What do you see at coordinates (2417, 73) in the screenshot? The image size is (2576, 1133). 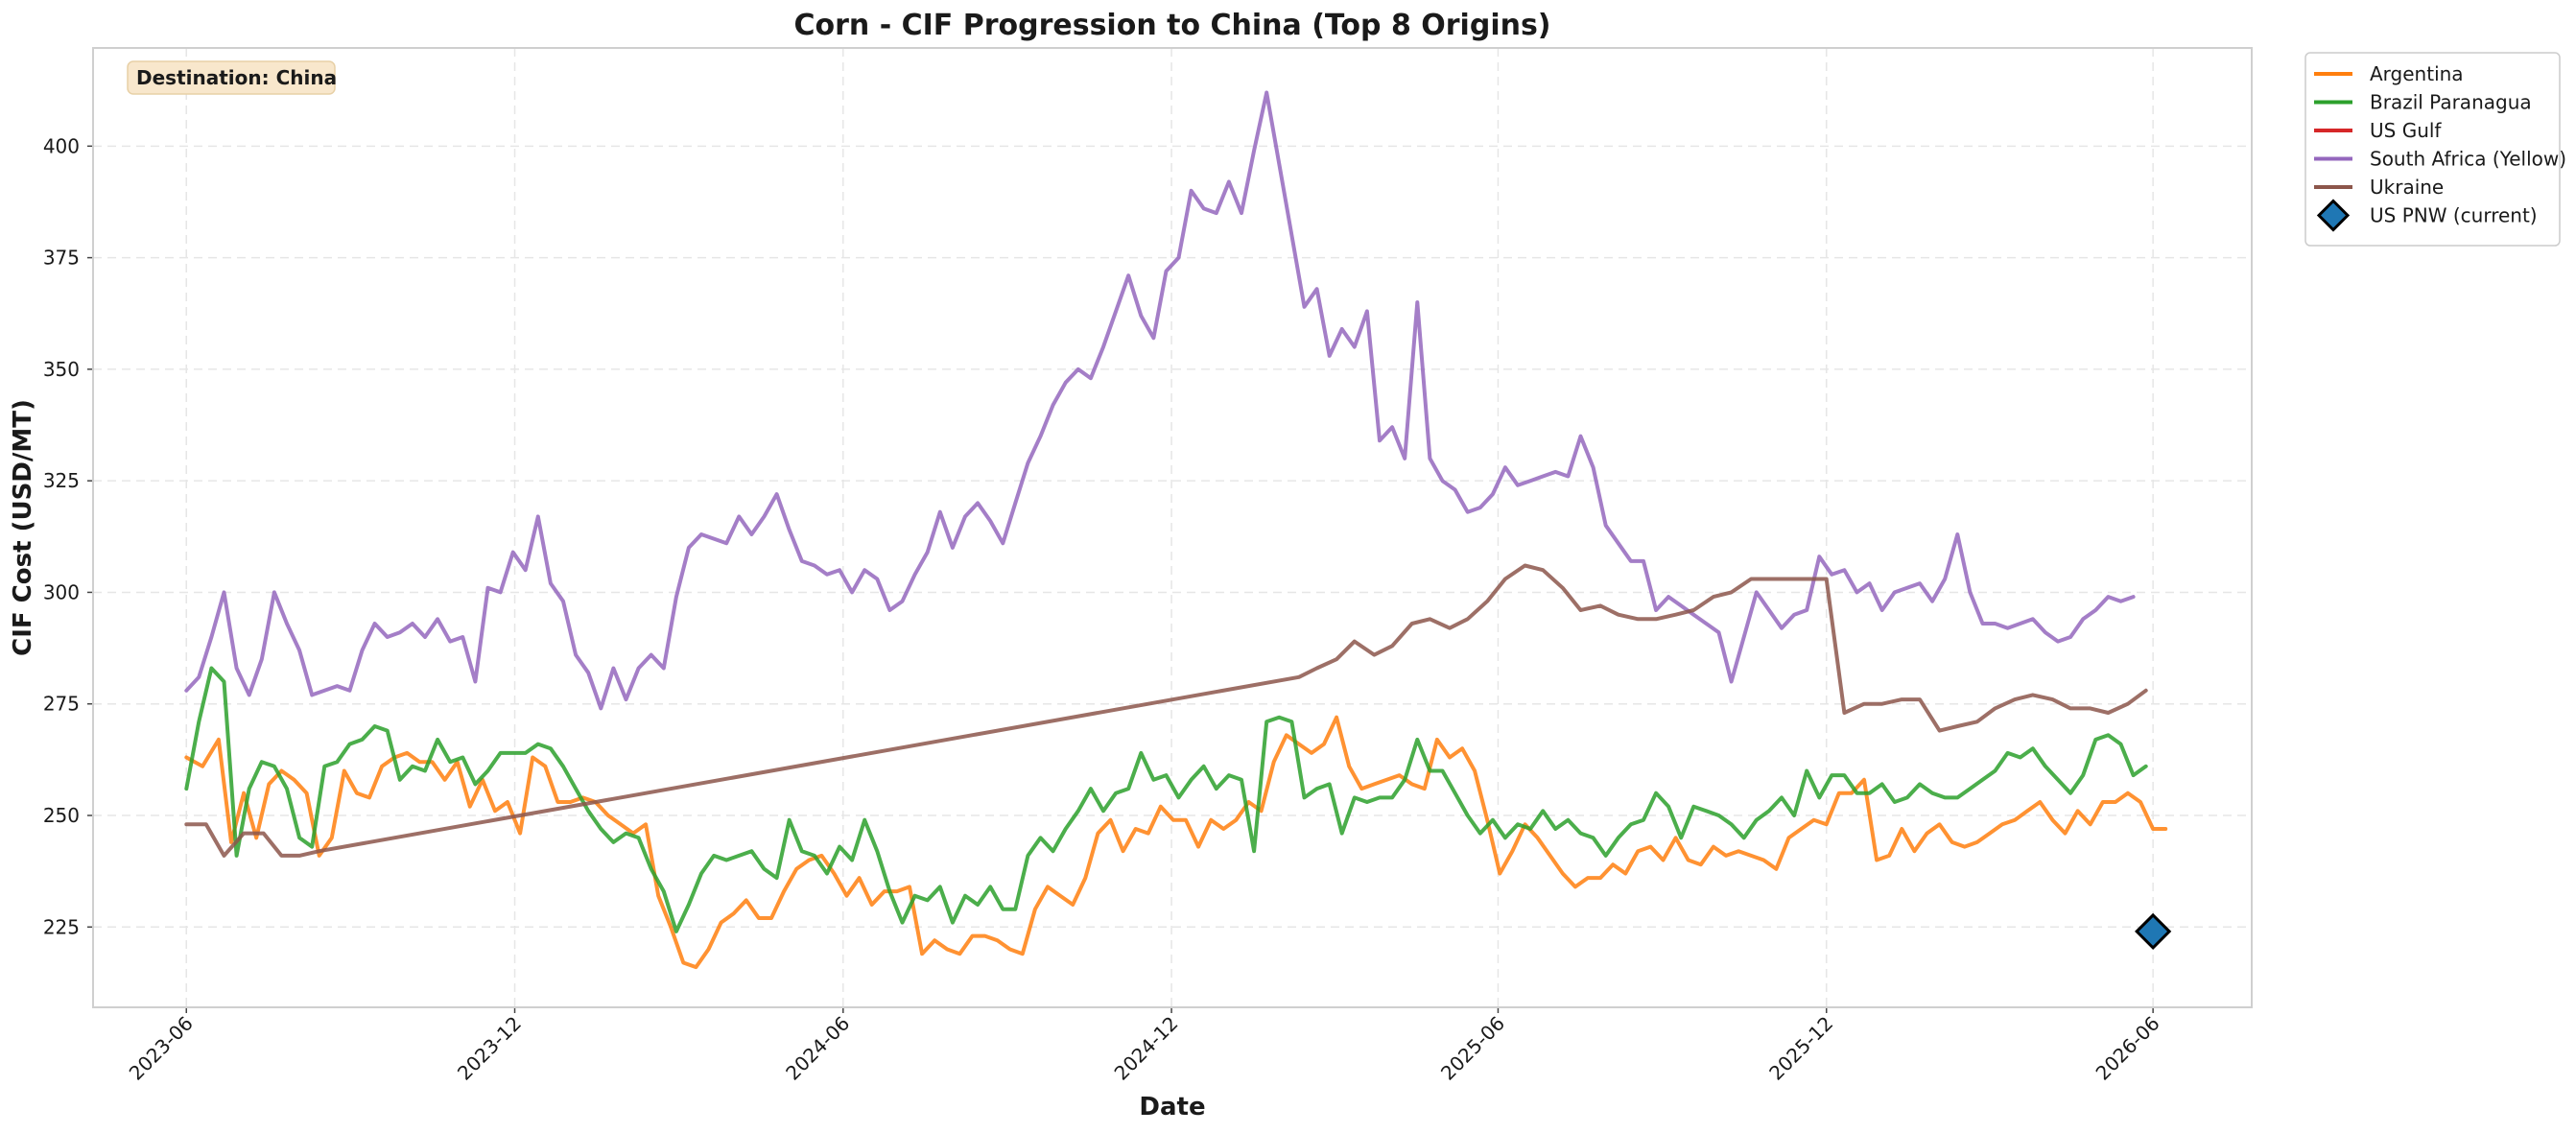 I see `legend-label-argentina: Argentina` at bounding box center [2417, 73].